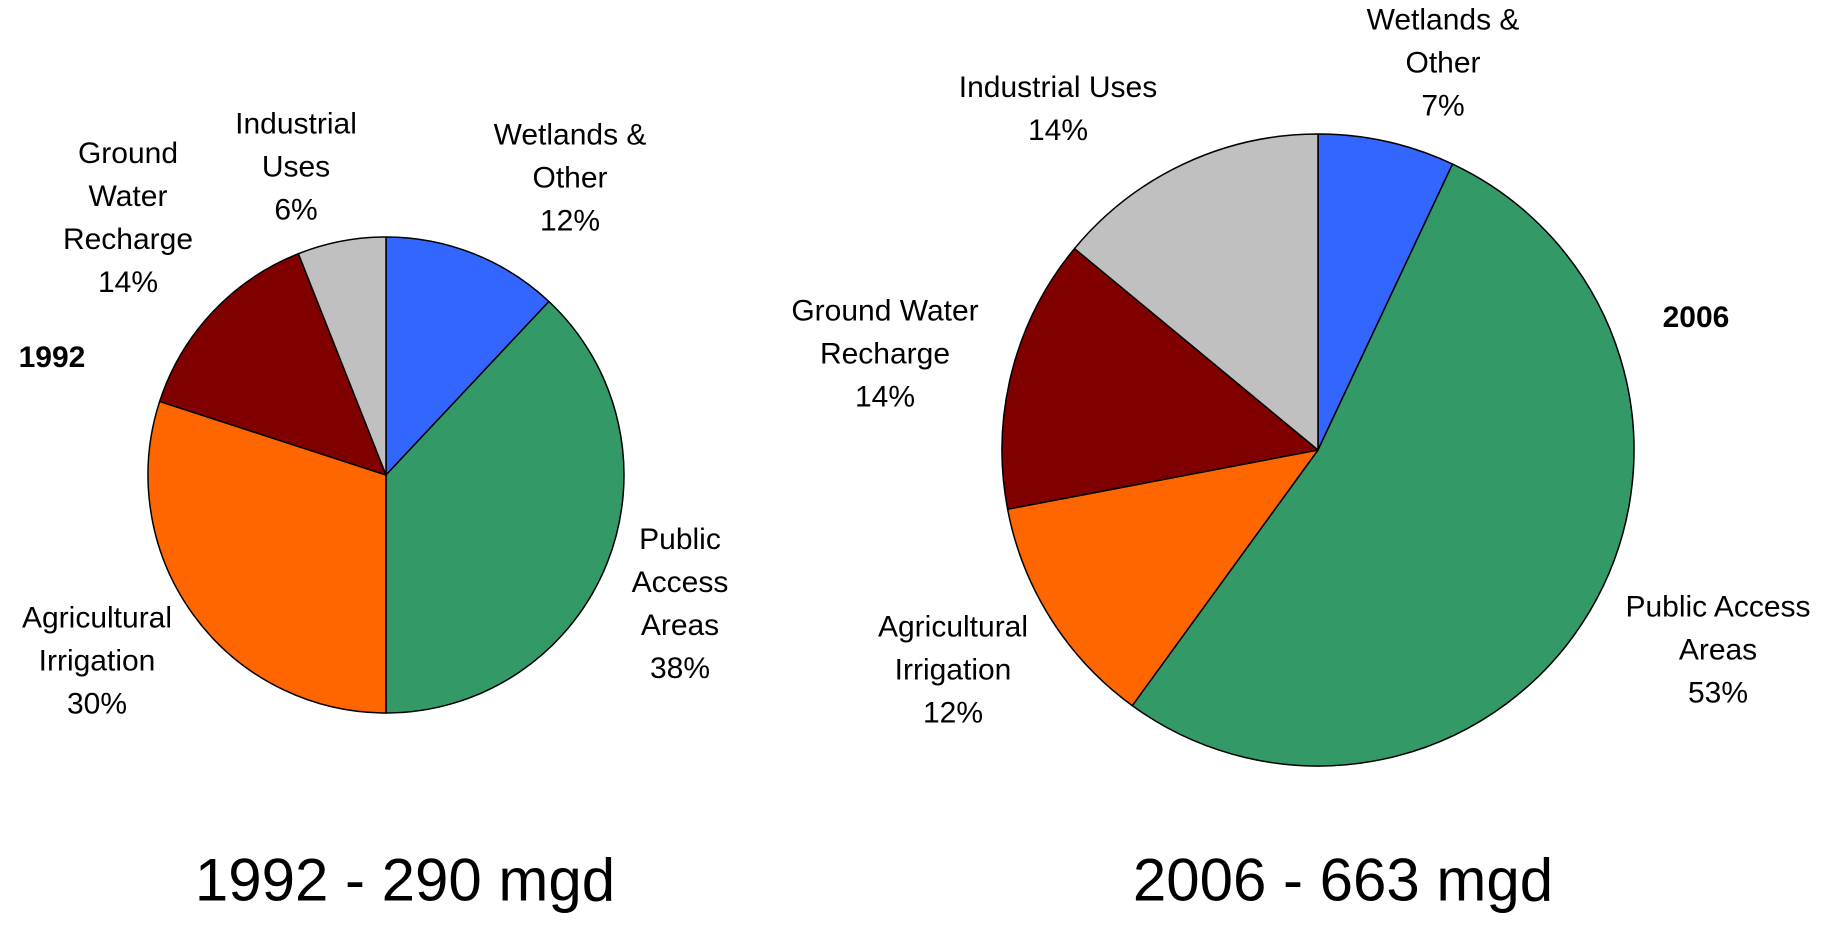  I want to click on slice-percent: 53%, so click(1718, 693).